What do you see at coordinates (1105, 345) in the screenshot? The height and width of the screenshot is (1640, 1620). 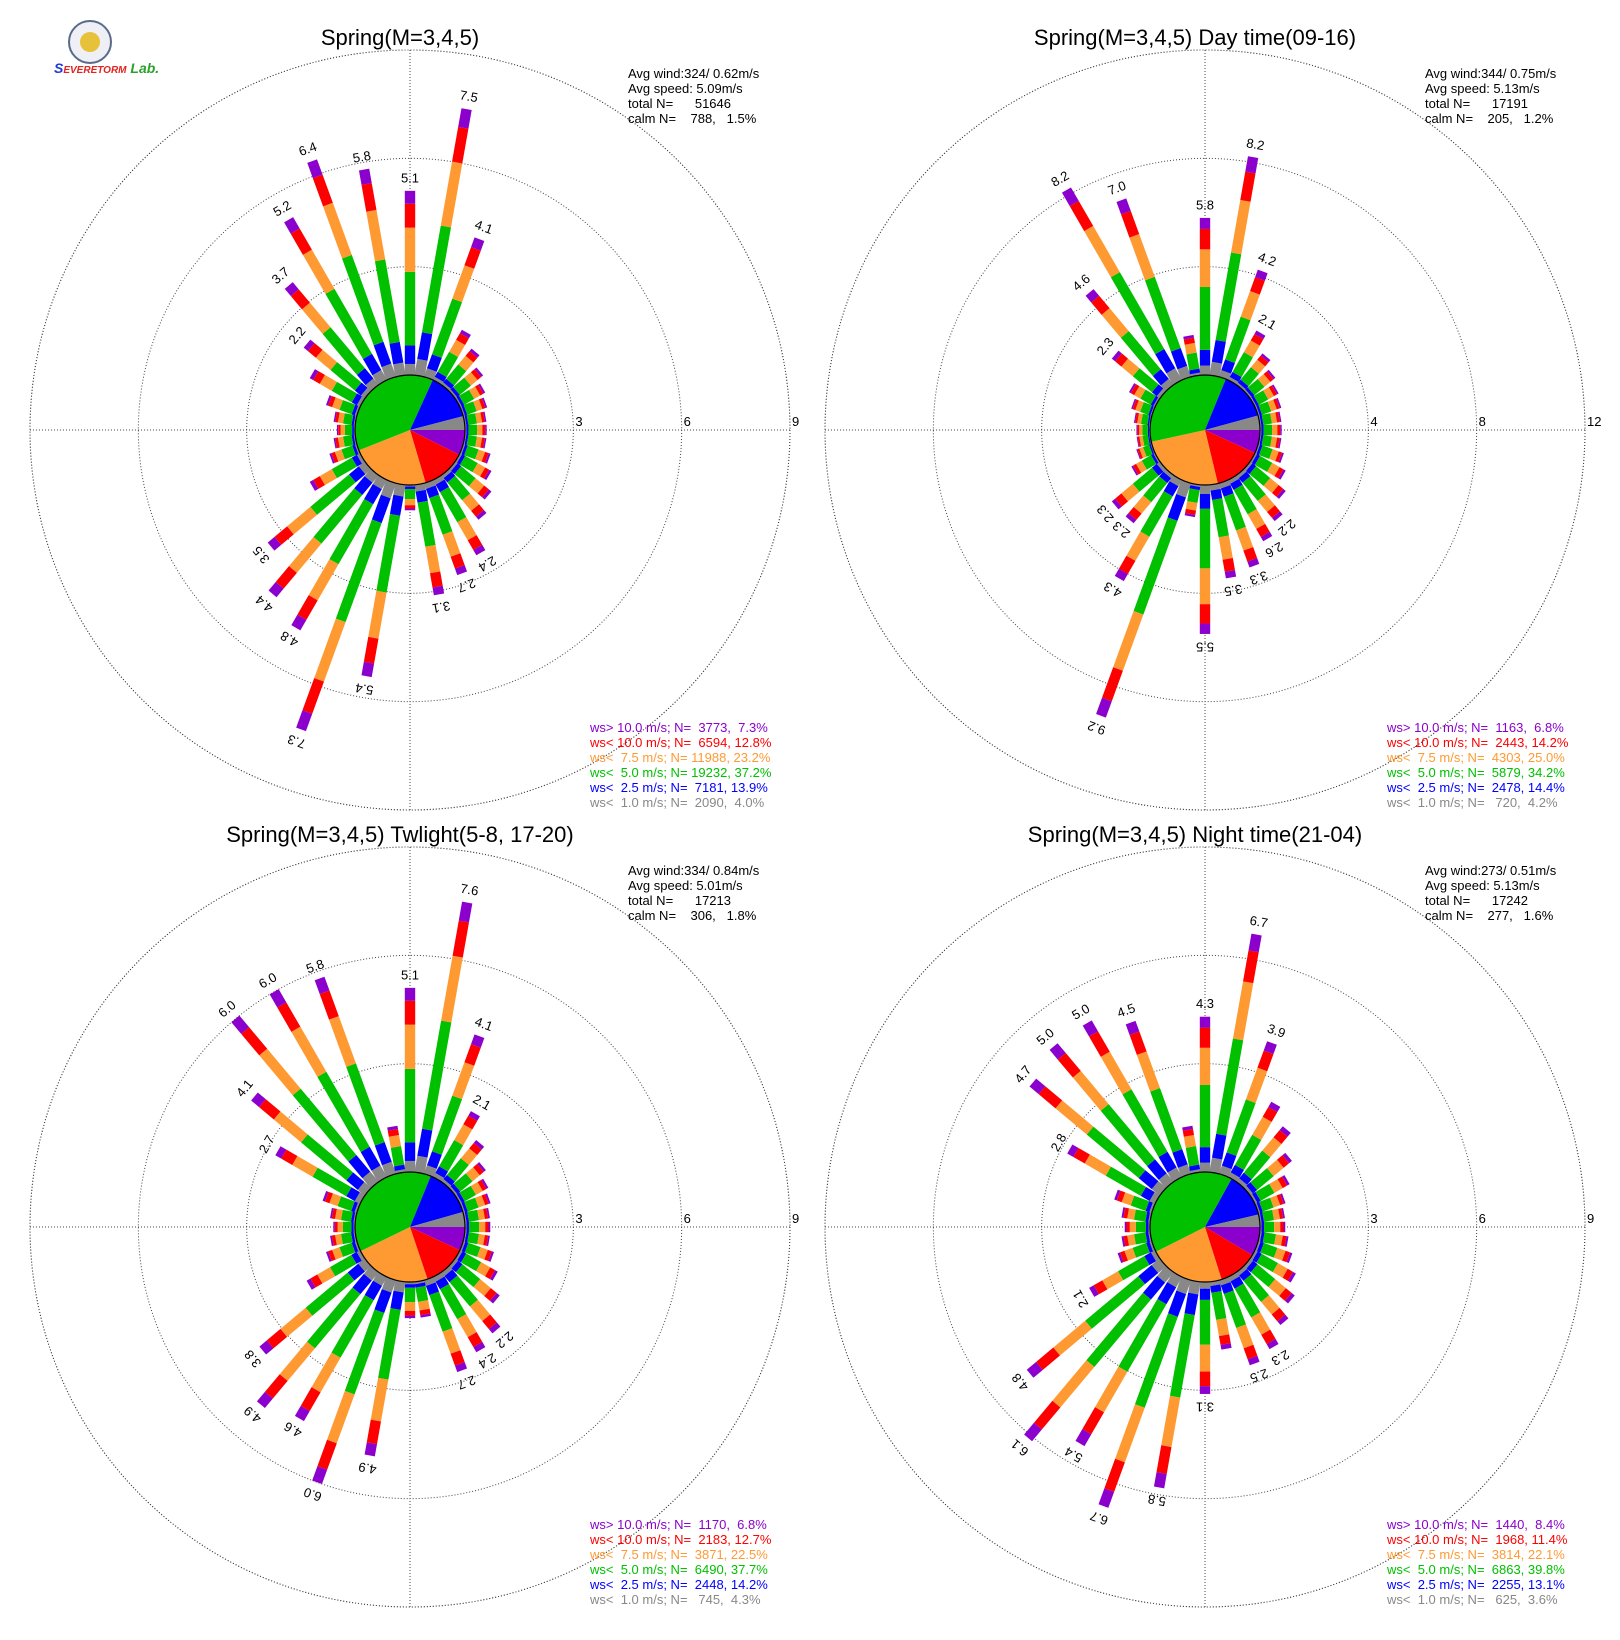 I see `windrose-bar-label: 2.3` at bounding box center [1105, 345].